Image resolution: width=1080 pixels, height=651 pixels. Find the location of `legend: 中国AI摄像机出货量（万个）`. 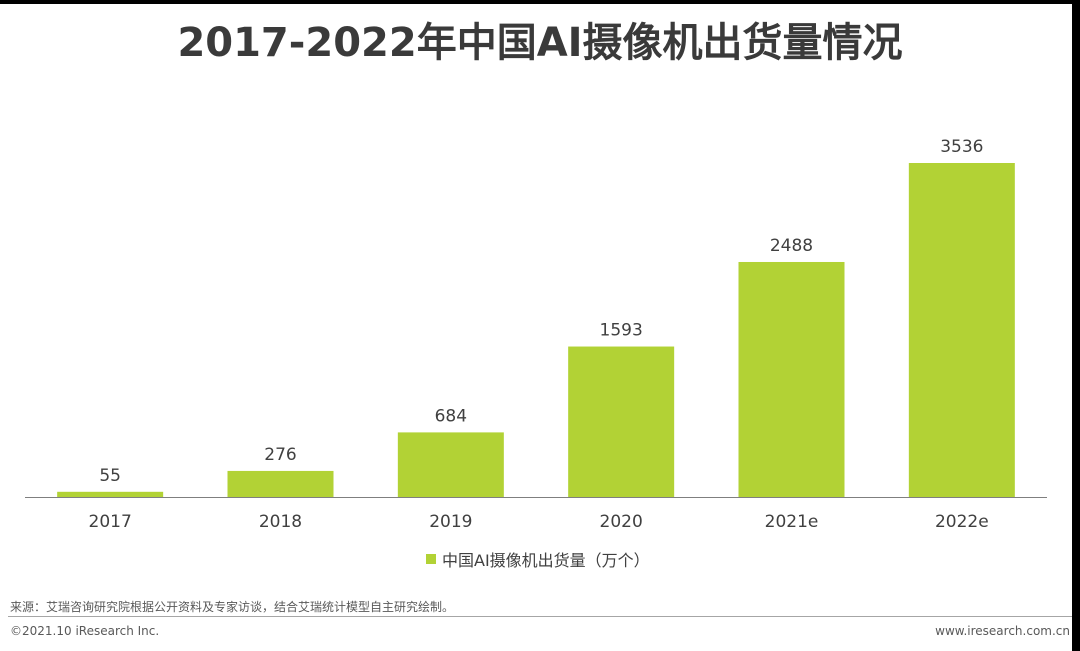

legend: 中国AI摄像机出货量（万个） is located at coordinates (538, 559).